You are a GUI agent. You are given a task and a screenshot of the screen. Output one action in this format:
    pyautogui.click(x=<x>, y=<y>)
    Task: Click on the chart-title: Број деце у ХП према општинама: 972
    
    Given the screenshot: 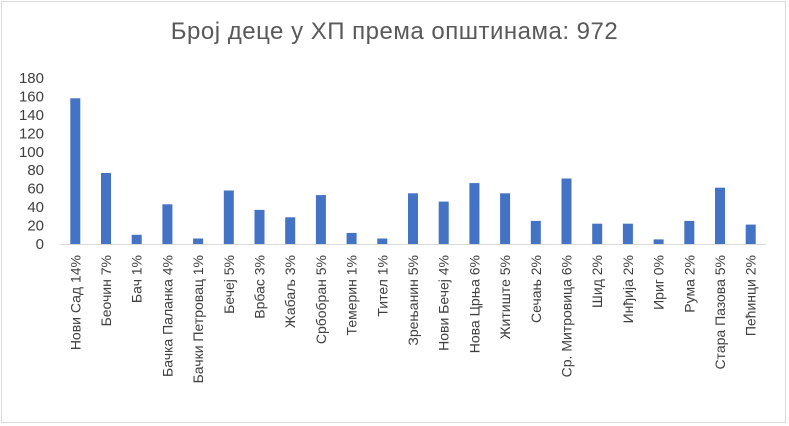 What is the action you would take?
    pyautogui.click(x=394, y=31)
    